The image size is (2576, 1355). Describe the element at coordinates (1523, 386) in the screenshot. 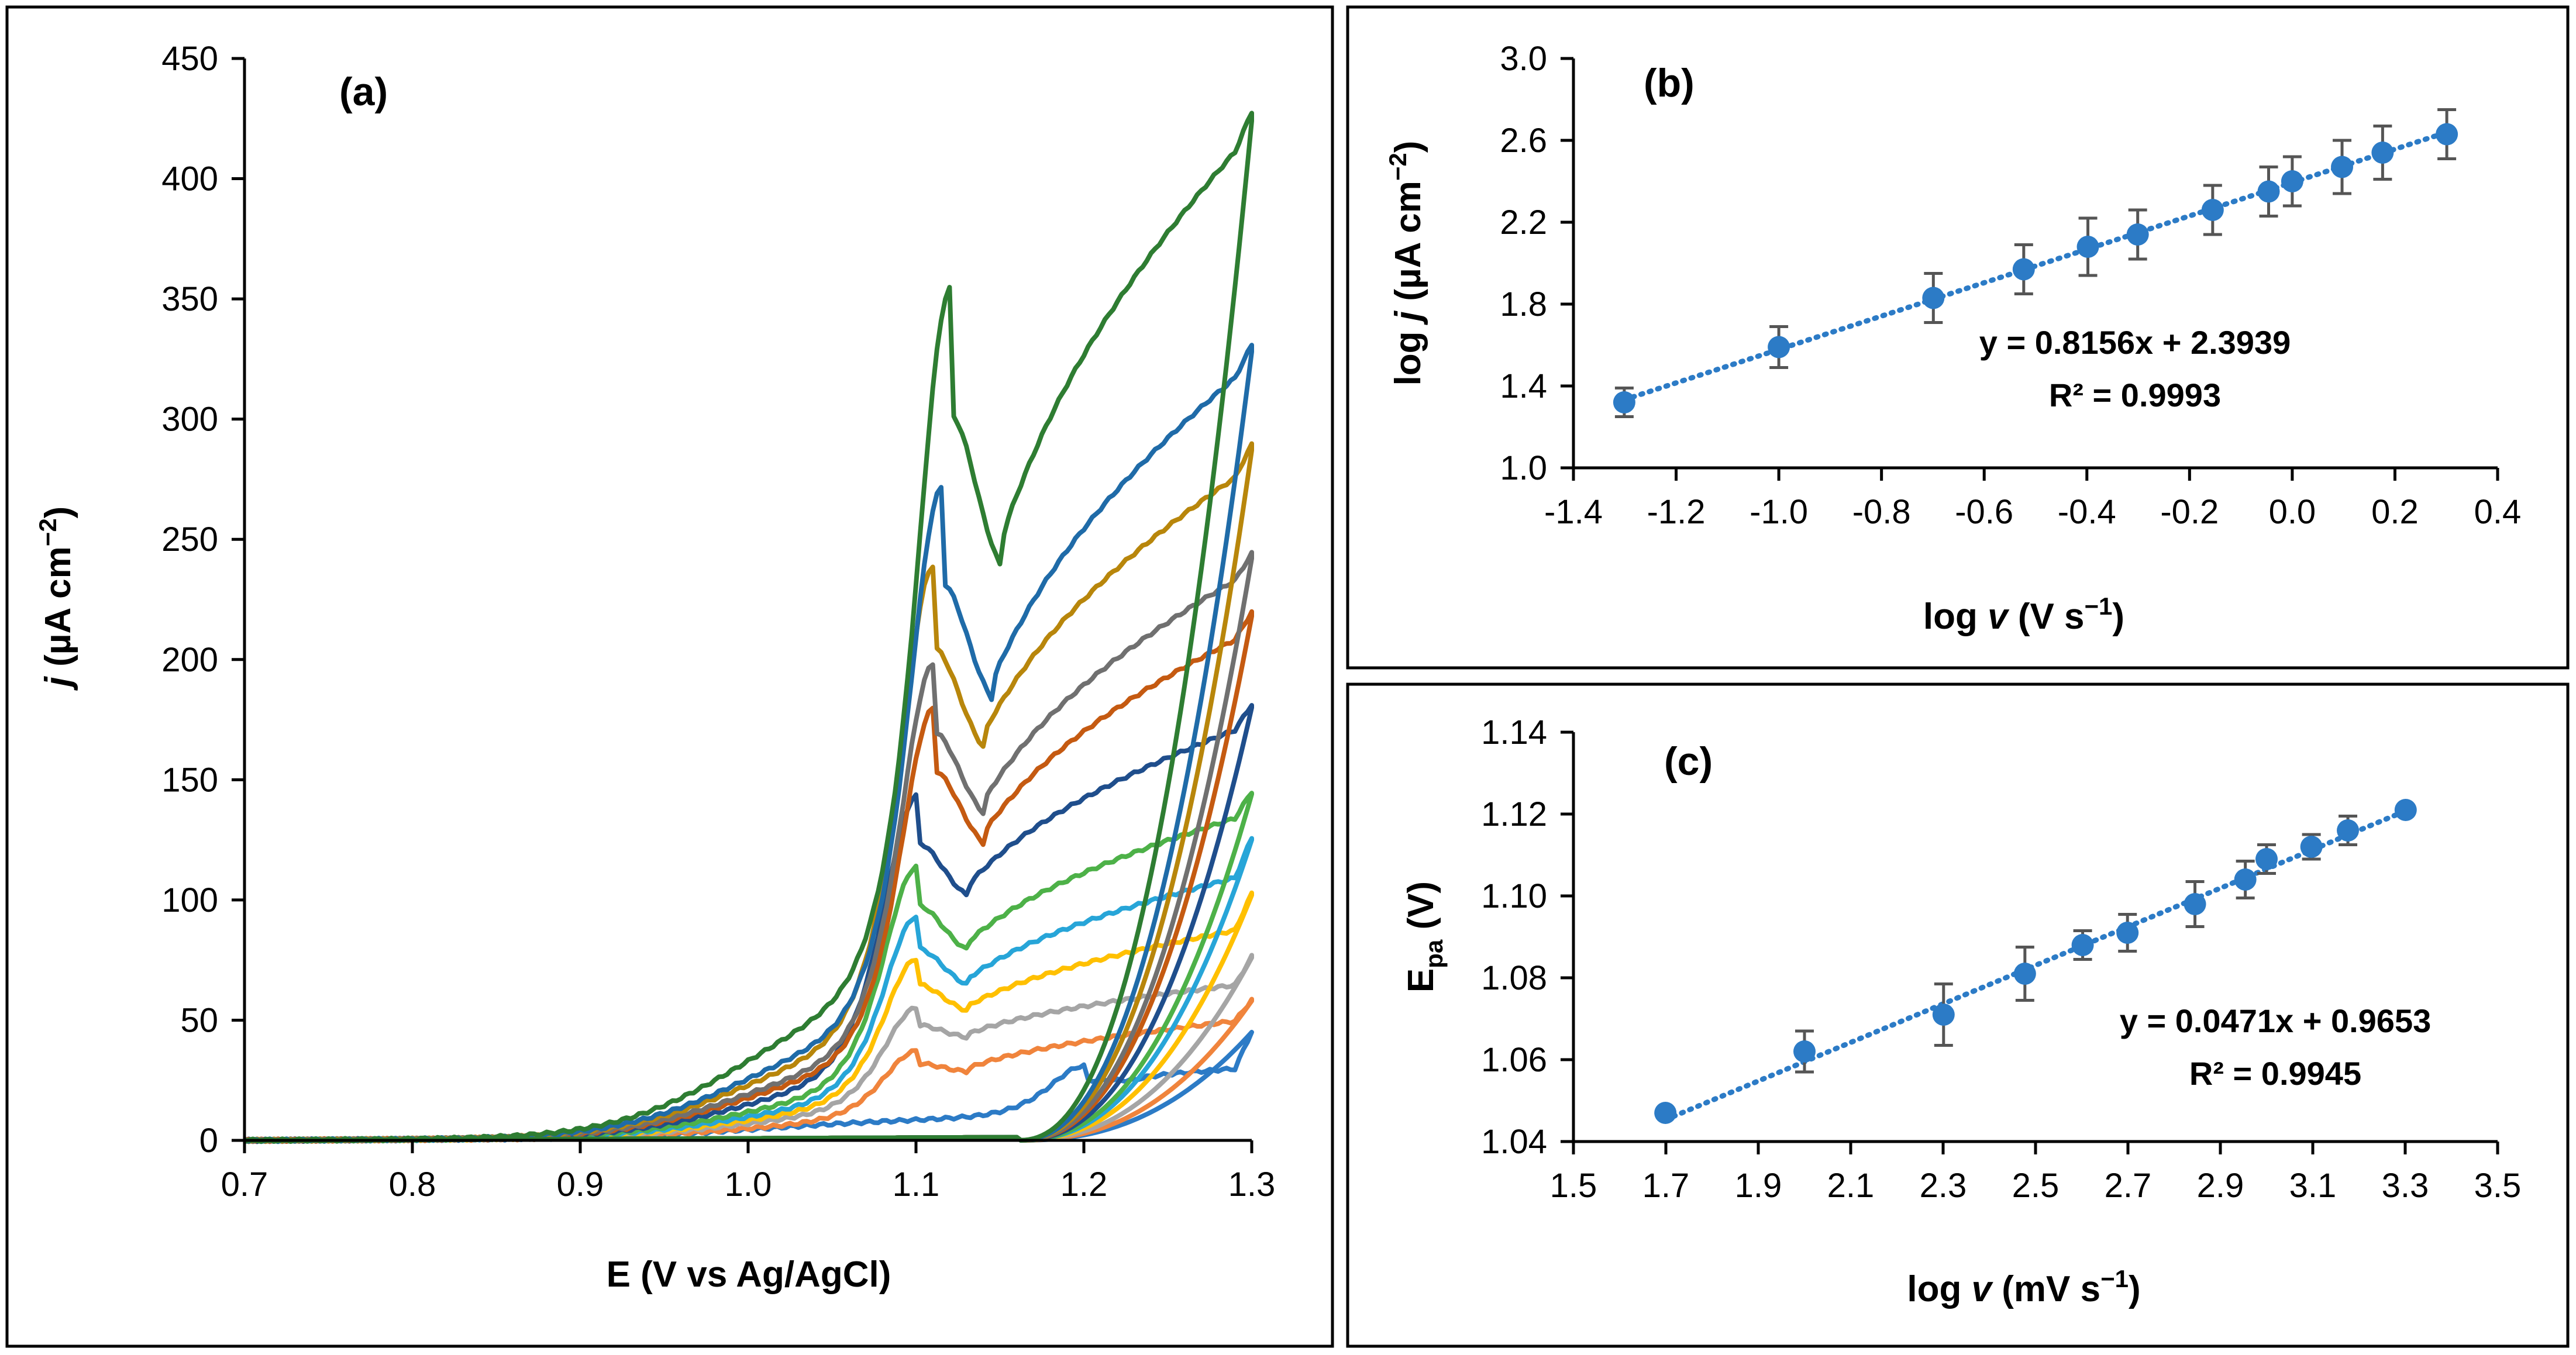

I see `y-tick-label: 1.4` at that location.